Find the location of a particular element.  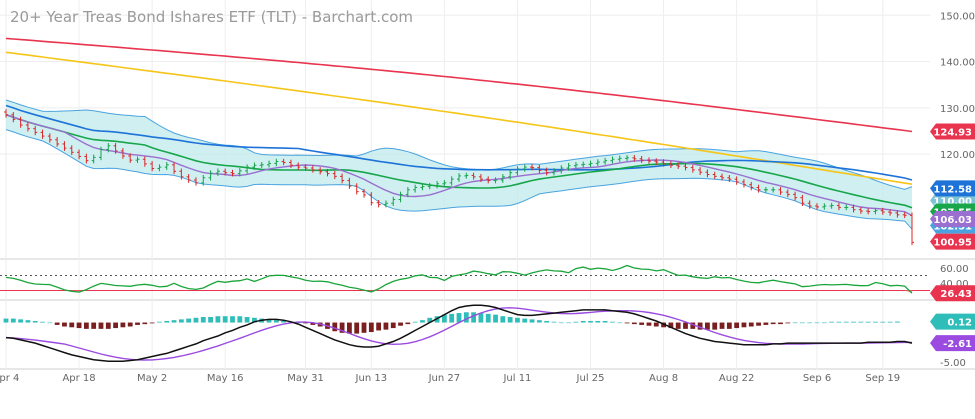

x-tick-label: May 31 is located at coordinates (305, 378).